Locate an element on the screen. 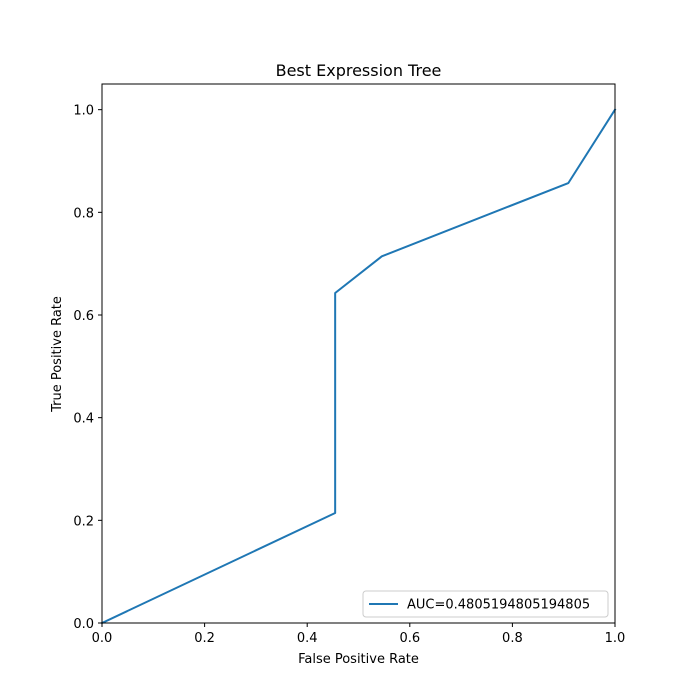 This screenshot has height=700, width=700. x-tick-label-5: 1.0 is located at coordinates (615, 638).